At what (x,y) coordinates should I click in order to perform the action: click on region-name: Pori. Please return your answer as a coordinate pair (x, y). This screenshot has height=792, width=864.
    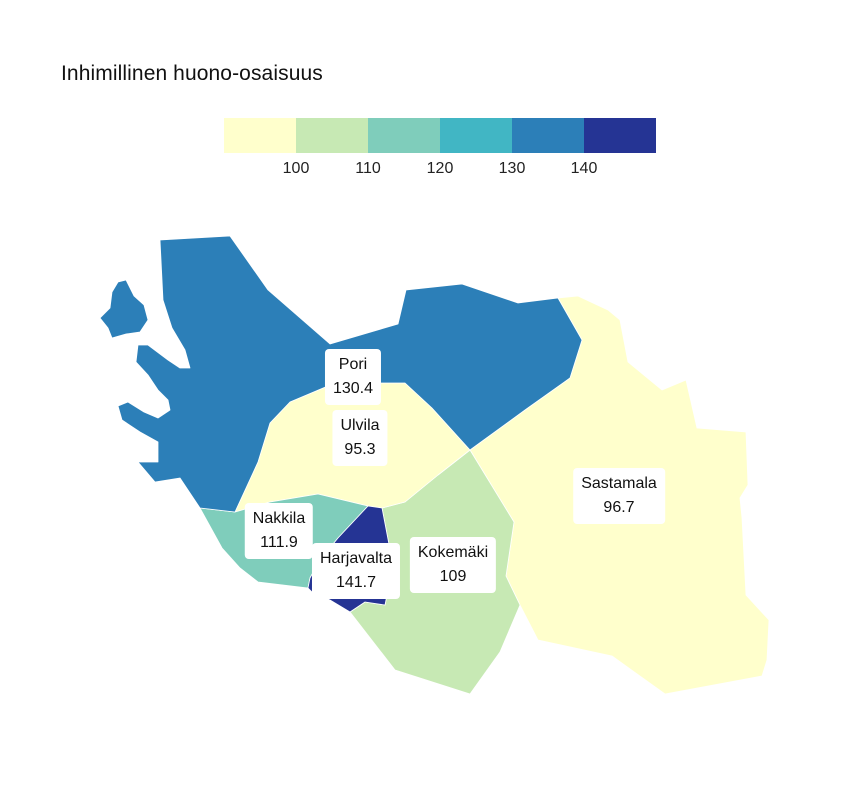
    Looking at the image, I should click on (353, 364).